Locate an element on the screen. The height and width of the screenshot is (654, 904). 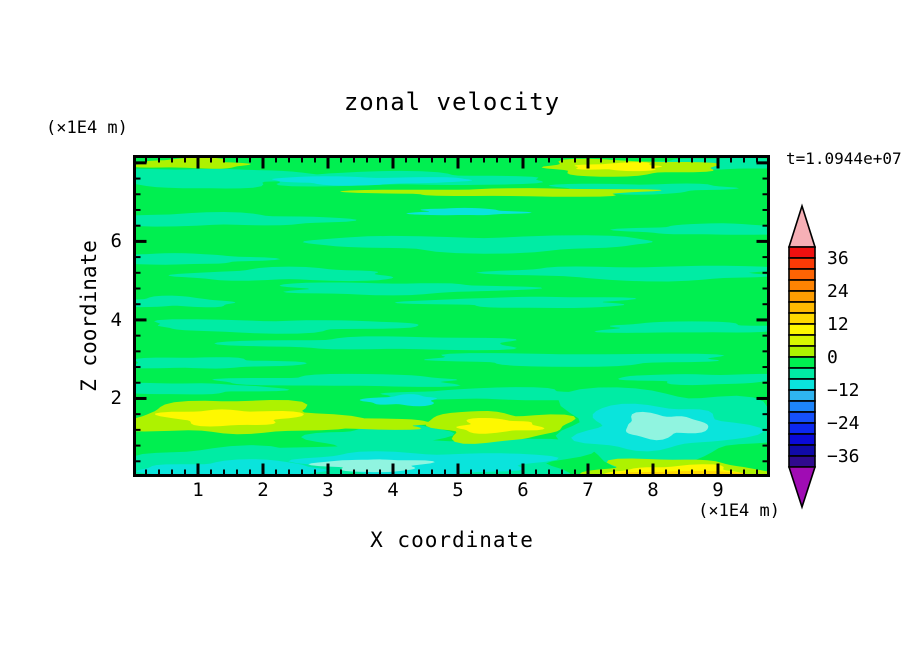
colorbar: 36 24 12 0 −12 −24 −36 is located at coordinates (842, 358).